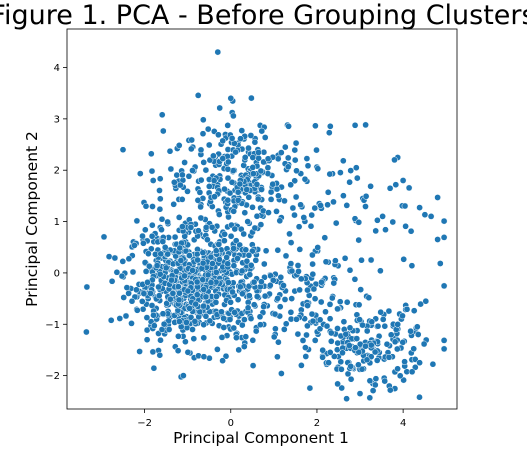 The height and width of the screenshot is (459, 527). I want to click on y-tick-label: 0, so click(57, 273).